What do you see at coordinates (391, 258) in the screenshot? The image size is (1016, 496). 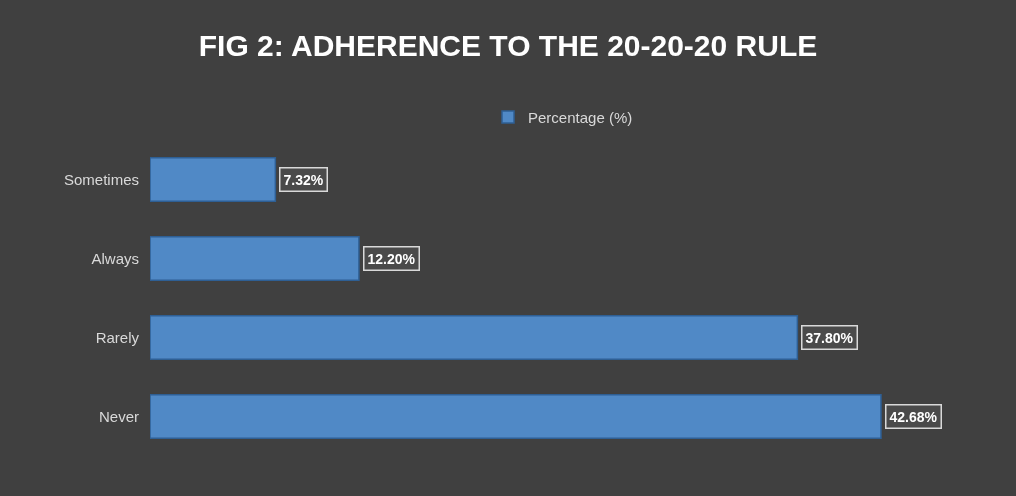 I see `data-label: 12.20%` at bounding box center [391, 258].